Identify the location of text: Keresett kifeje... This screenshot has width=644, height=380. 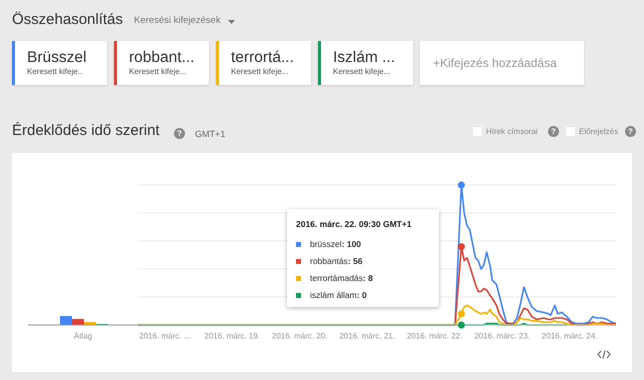
(54, 71).